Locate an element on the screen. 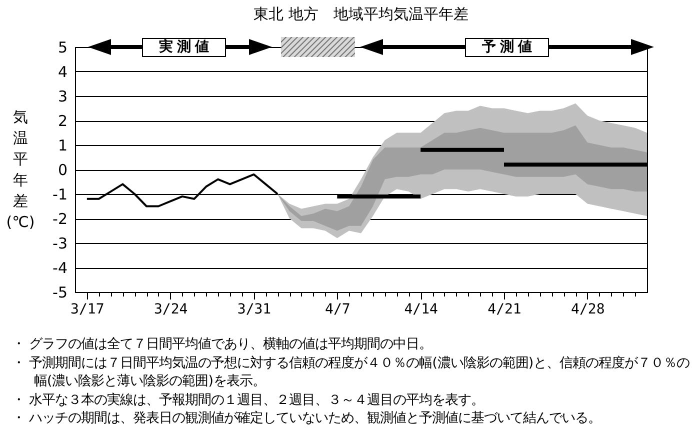 Image resolution: width=700 pixels, height=435 pixels. y-tick-label: -2 is located at coordinates (60, 219).